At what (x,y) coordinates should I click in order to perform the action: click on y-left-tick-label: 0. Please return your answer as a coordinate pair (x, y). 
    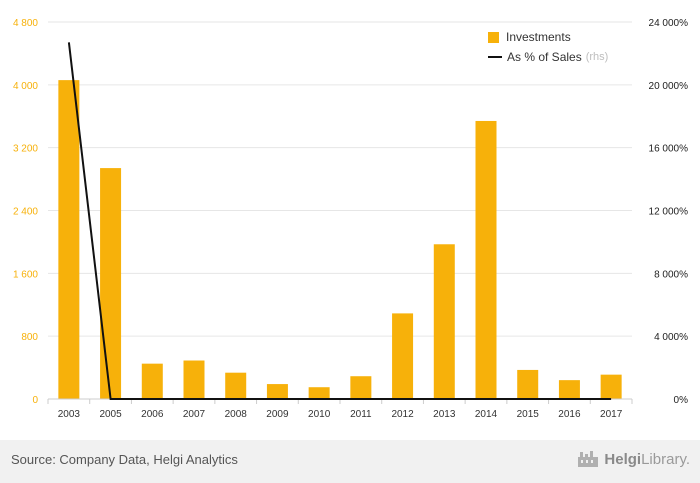
    Looking at the image, I should click on (35, 400).